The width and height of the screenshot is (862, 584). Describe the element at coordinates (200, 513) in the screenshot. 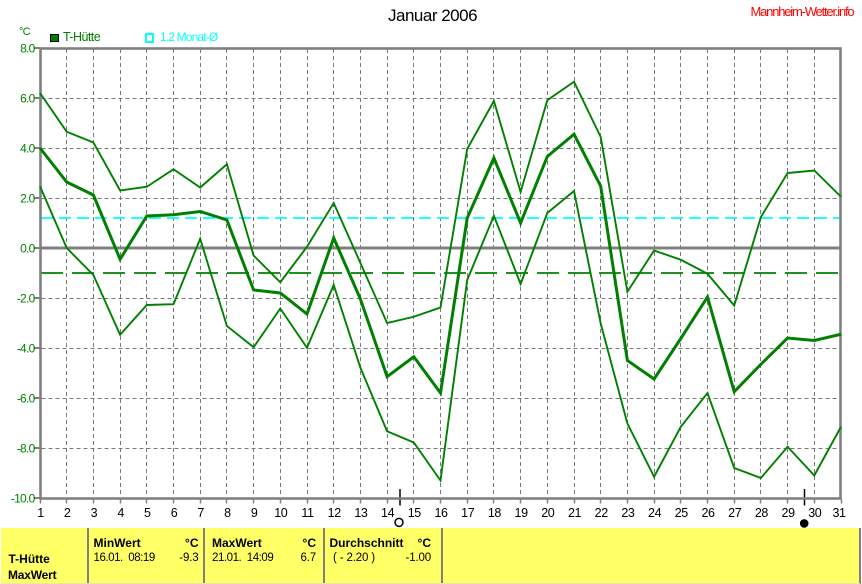

I see `svg-text: 7` at that location.